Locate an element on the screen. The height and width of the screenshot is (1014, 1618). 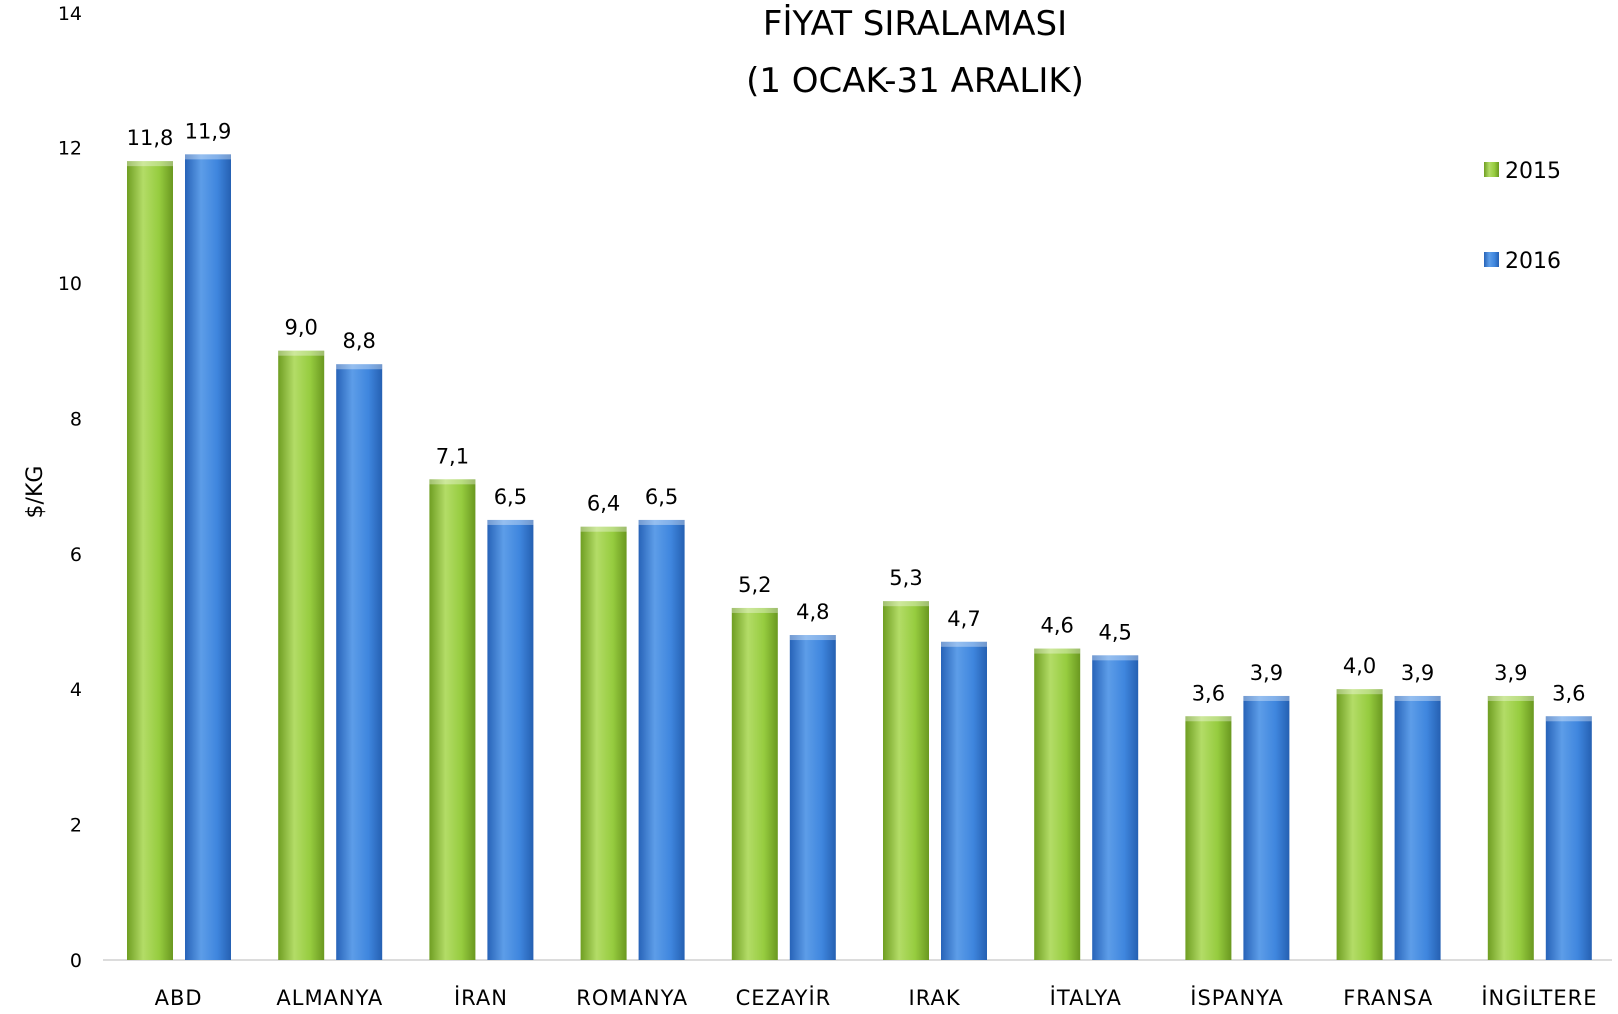
data-label-2016-5: 4,7 is located at coordinates (963, 619).